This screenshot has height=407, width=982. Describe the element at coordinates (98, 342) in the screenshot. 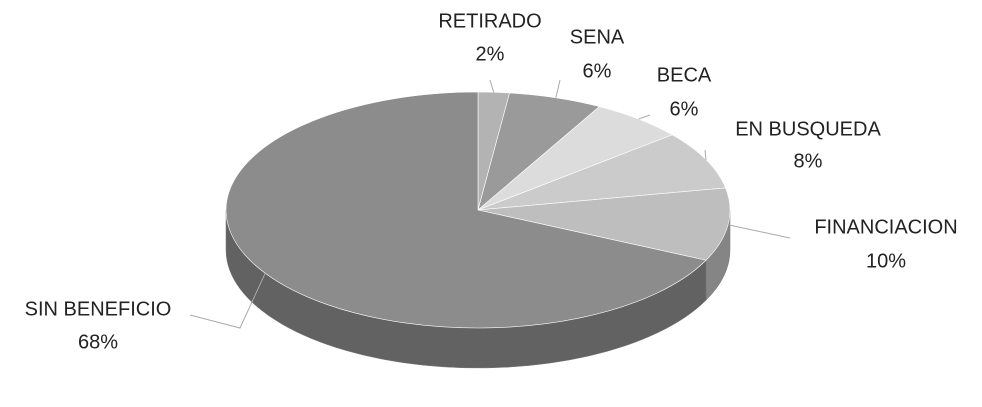

I see `value-label: 68%` at that location.